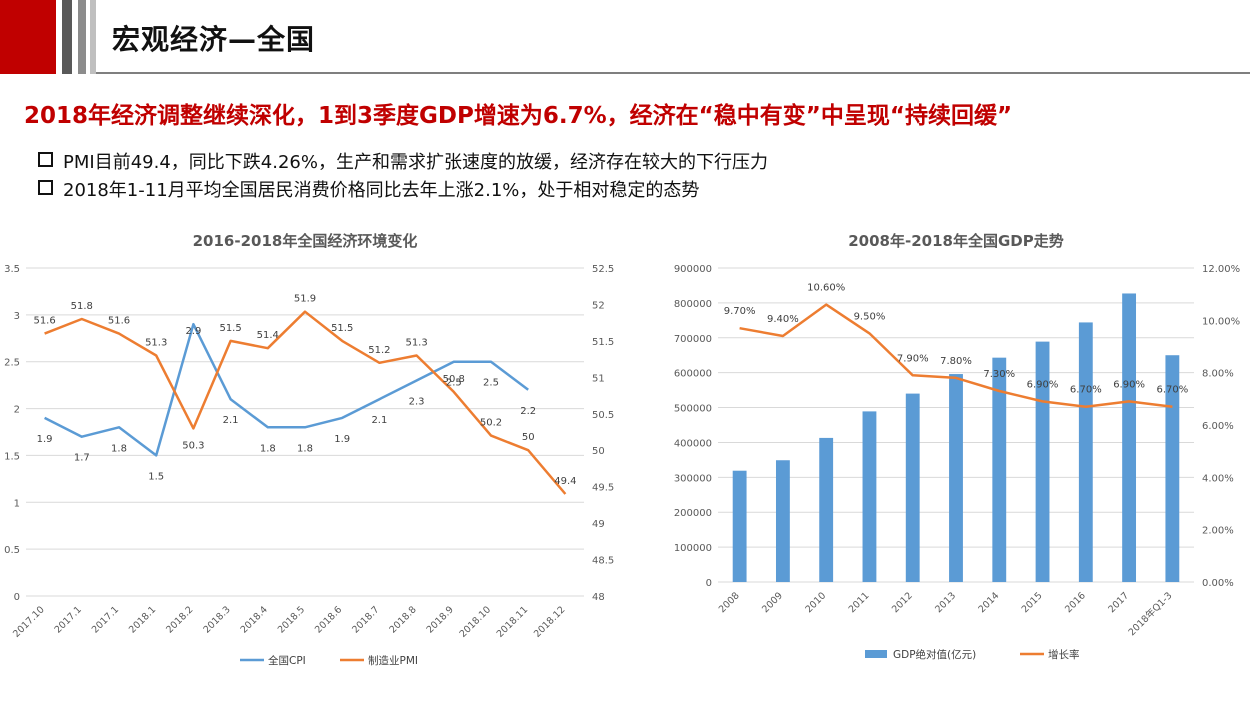 The image size is (1250, 703). What do you see at coordinates (513, 622) in the screenshot?
I see `x-tick-label: 2018.11` at bounding box center [513, 622].